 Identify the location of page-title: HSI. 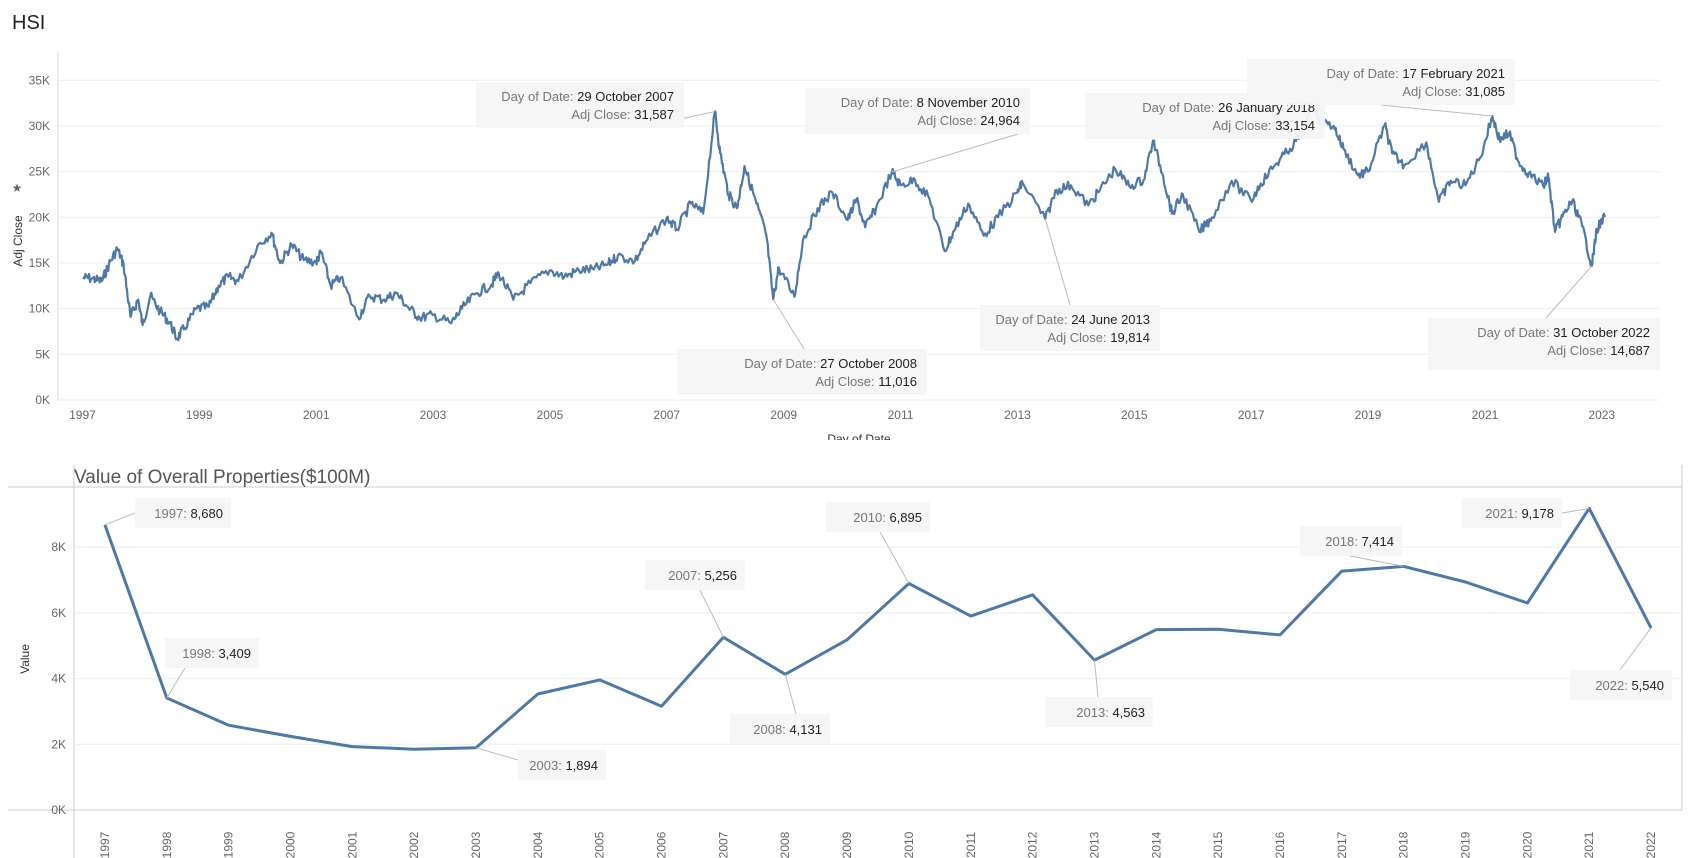
(29, 23).